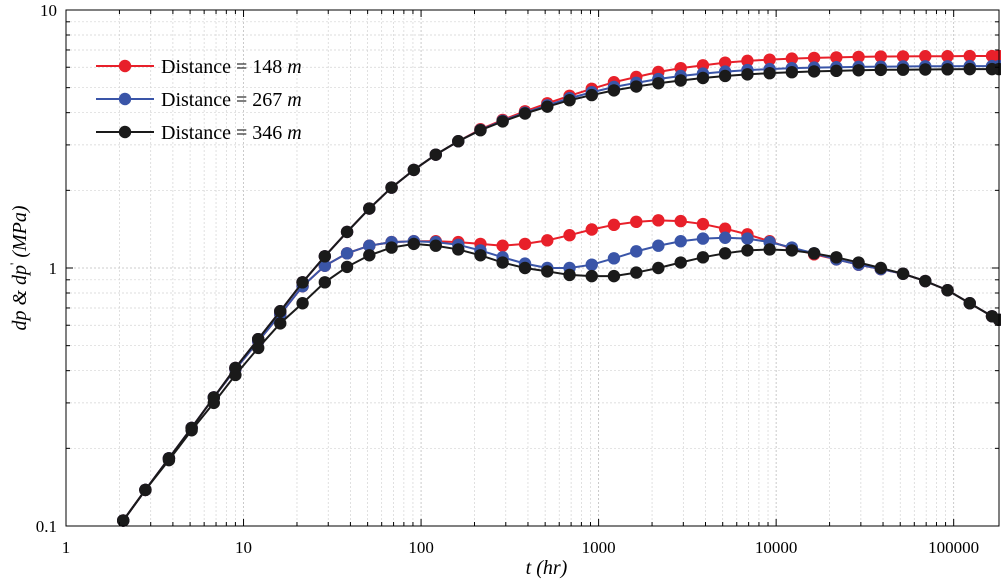 Image resolution: width=1001 pixels, height=580 pixels. What do you see at coordinates (599, 547) in the screenshot?
I see `x-tick-label: 1000` at bounding box center [599, 547].